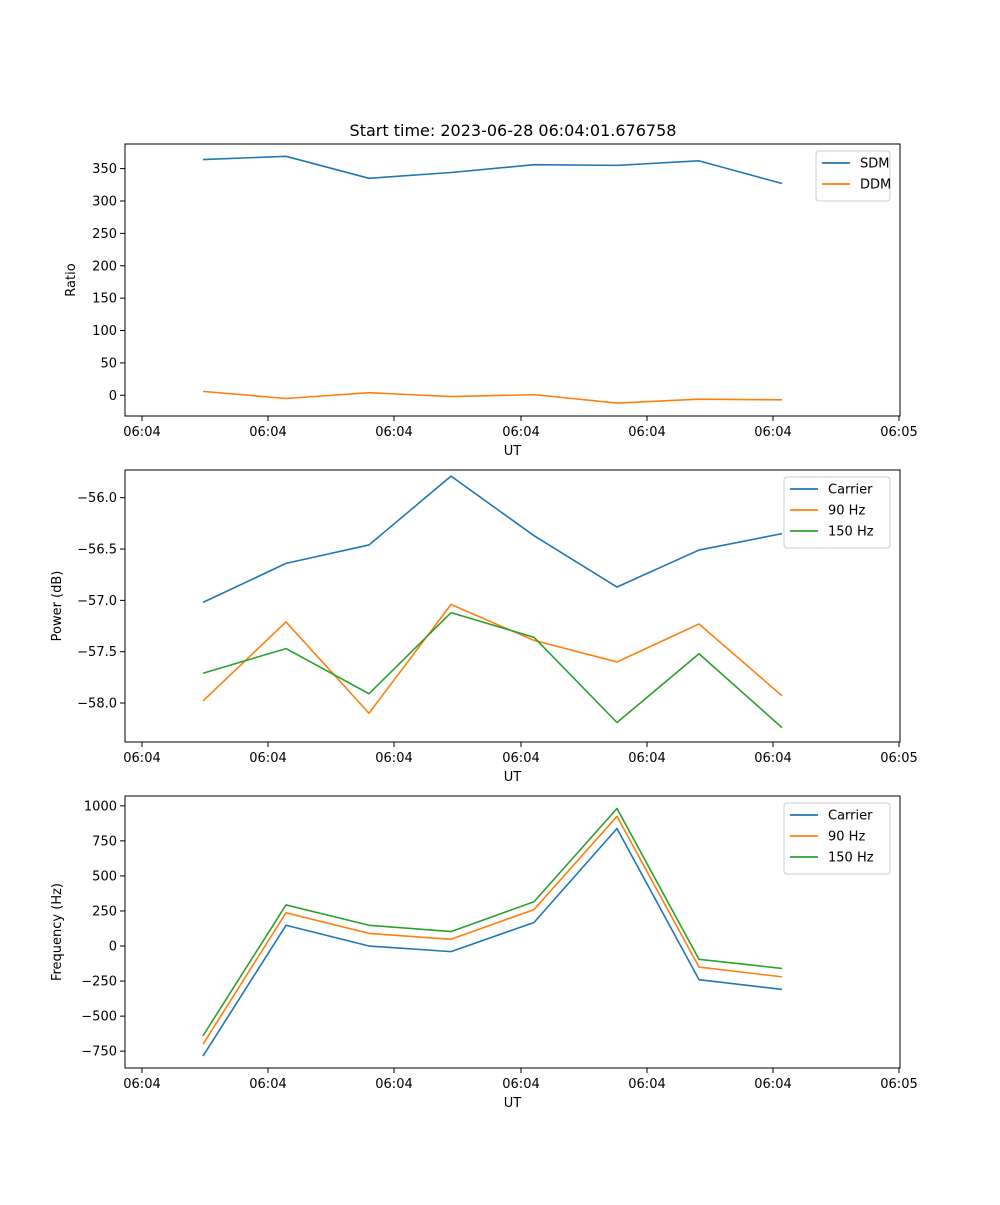  What do you see at coordinates (104, 331) in the screenshot?
I see `y-tick-label: 100` at bounding box center [104, 331].